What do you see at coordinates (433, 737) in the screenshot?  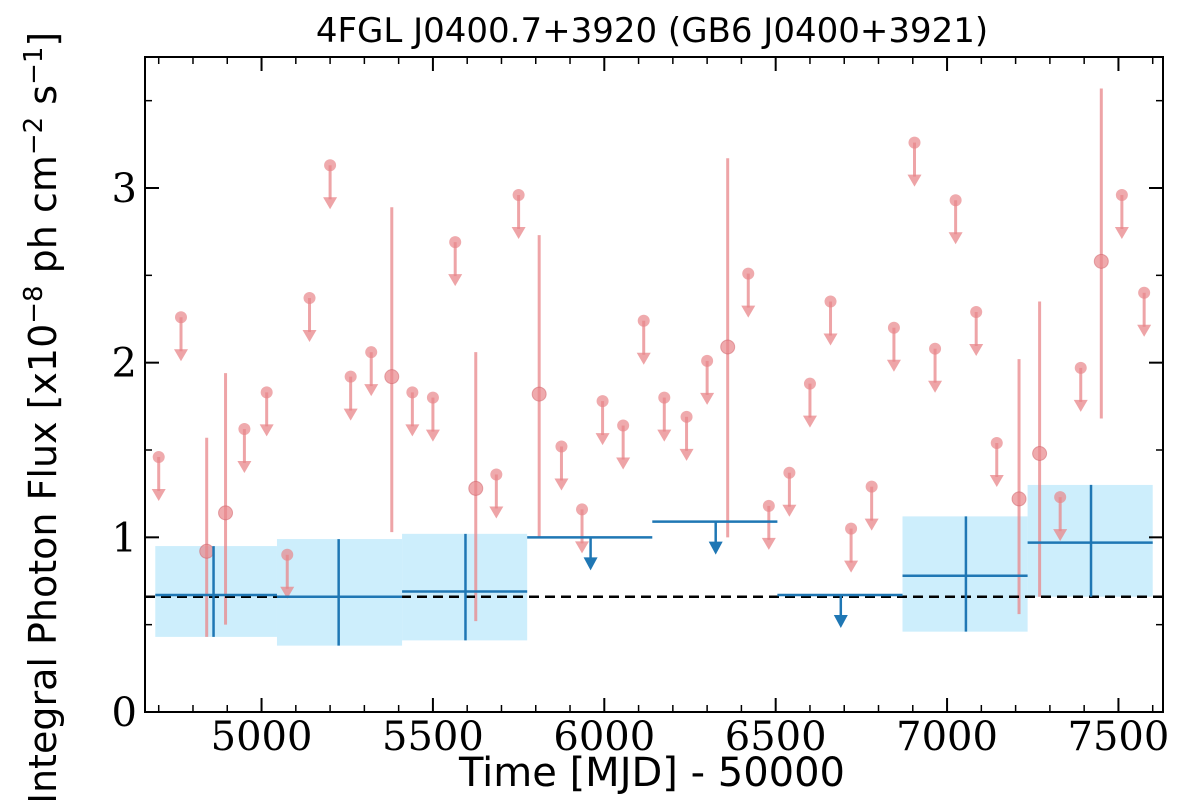 I see `x-tick-label: 5500` at bounding box center [433, 737].